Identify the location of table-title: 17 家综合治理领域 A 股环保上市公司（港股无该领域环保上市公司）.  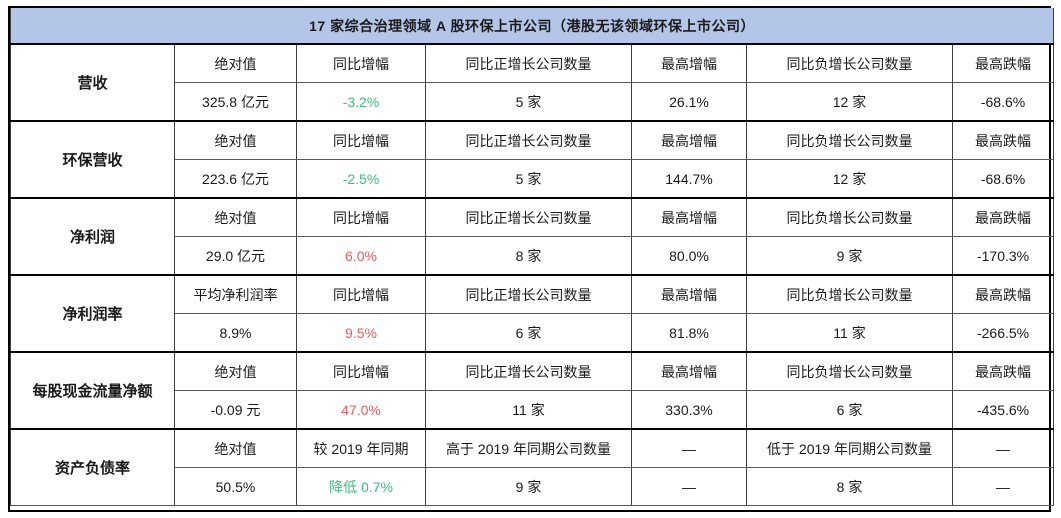
(532, 26).